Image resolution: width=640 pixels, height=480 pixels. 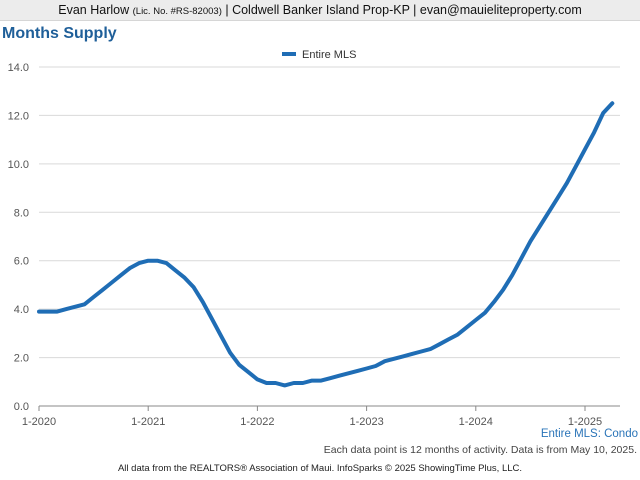 I want to click on y-tick-label: 4.0, so click(x=21, y=310).